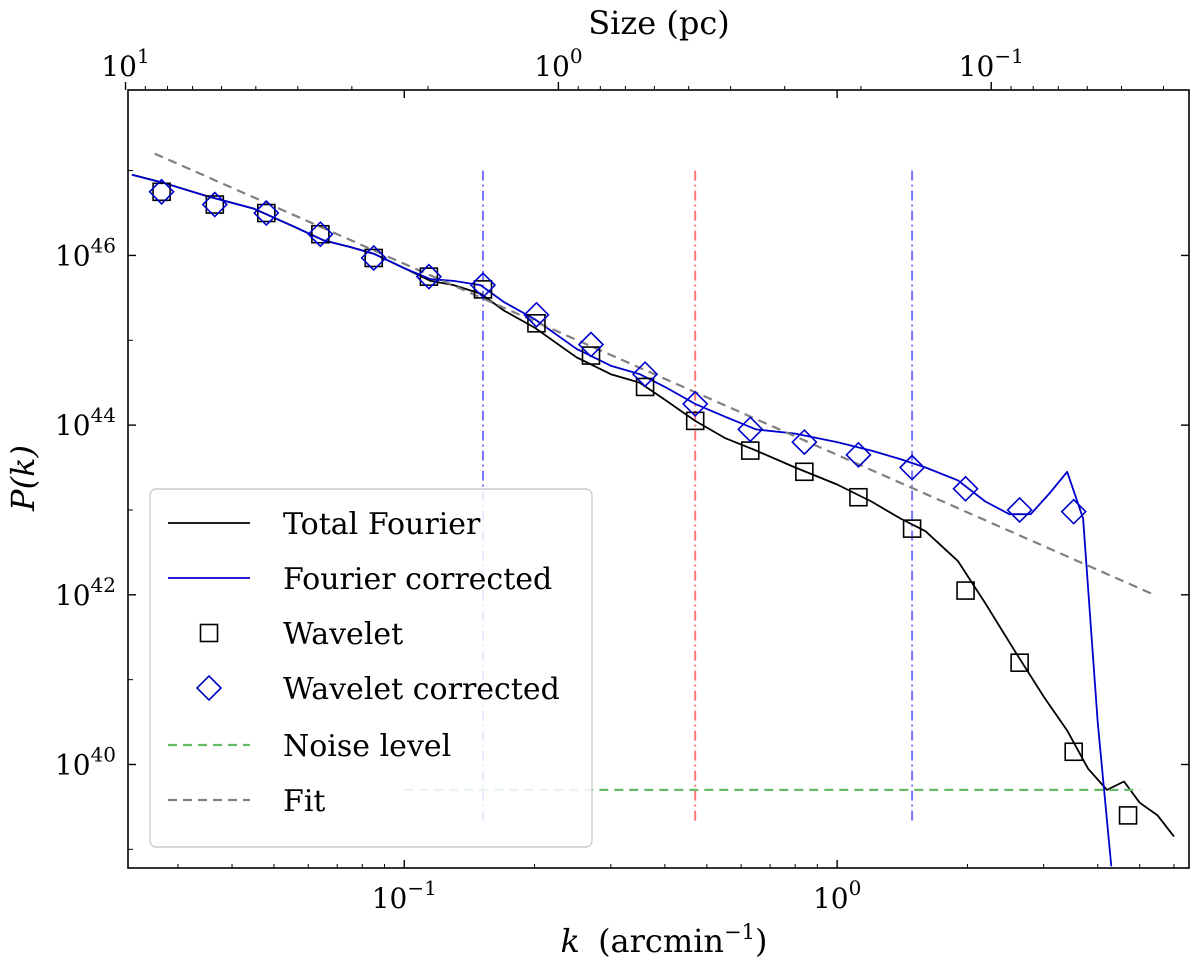  I want to click on legend-entry: Noise level, so click(309, 746).